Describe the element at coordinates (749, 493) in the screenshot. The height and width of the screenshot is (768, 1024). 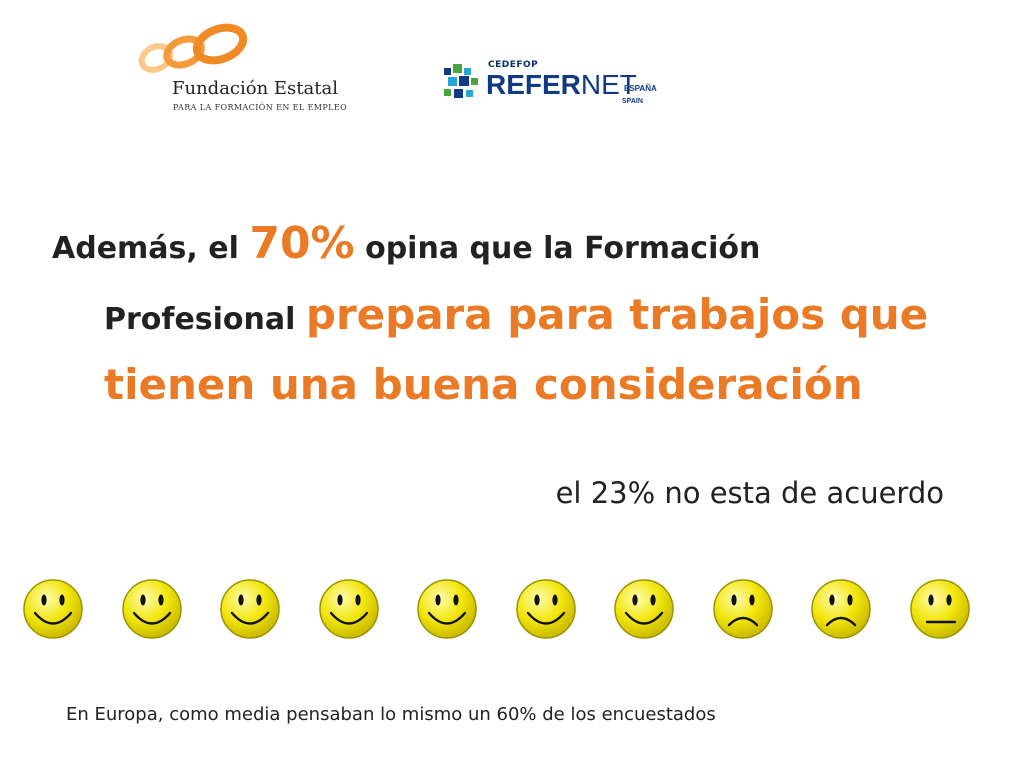
I see `disagree-statement: el 23% no esta de acuerdo` at that location.